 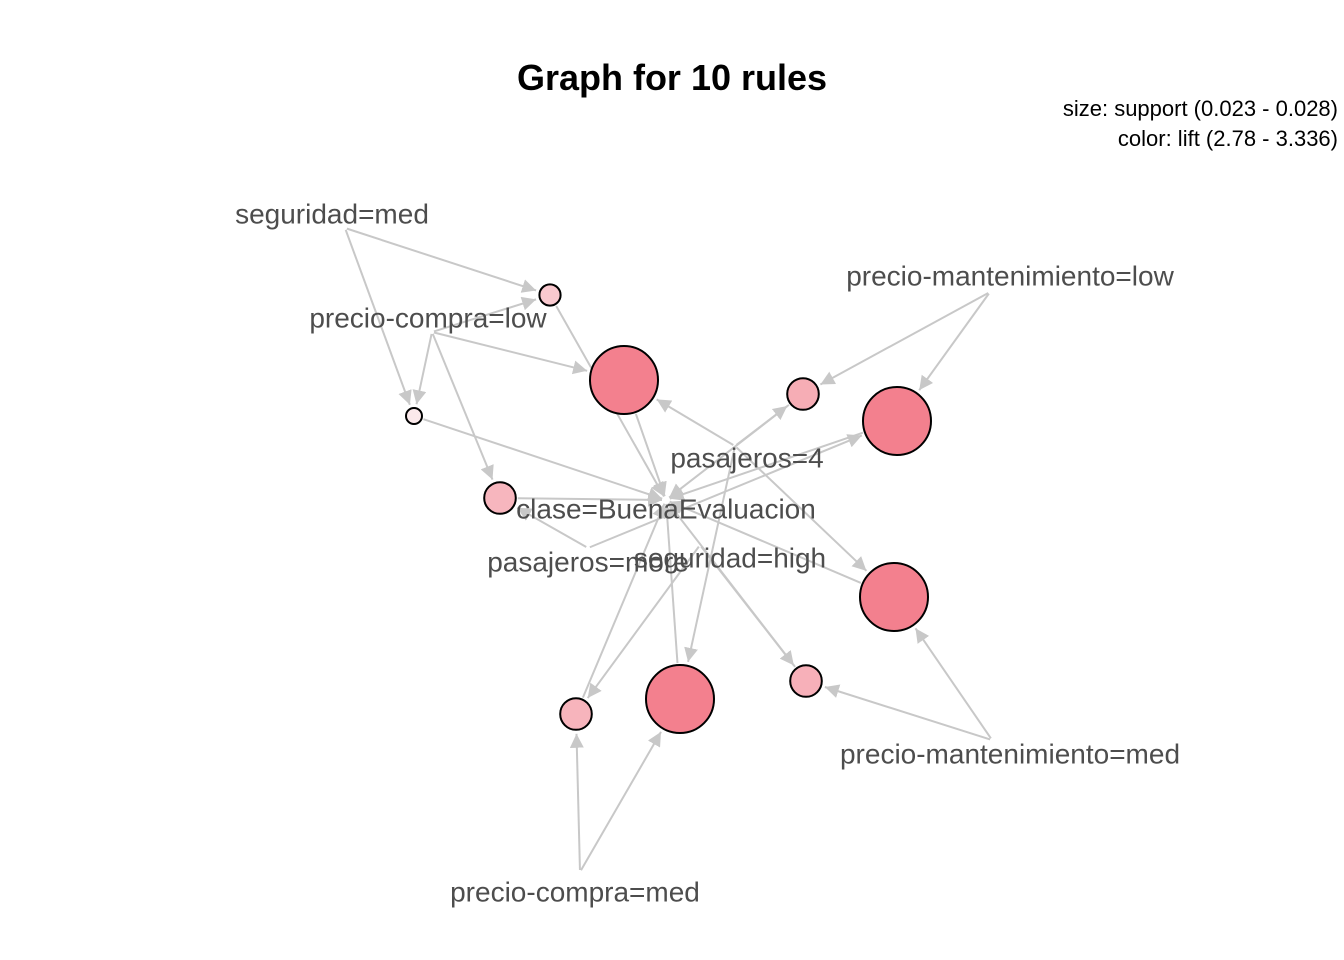 I want to click on edge-precio_mant_med-to-r8, so click(x=907, y=712).